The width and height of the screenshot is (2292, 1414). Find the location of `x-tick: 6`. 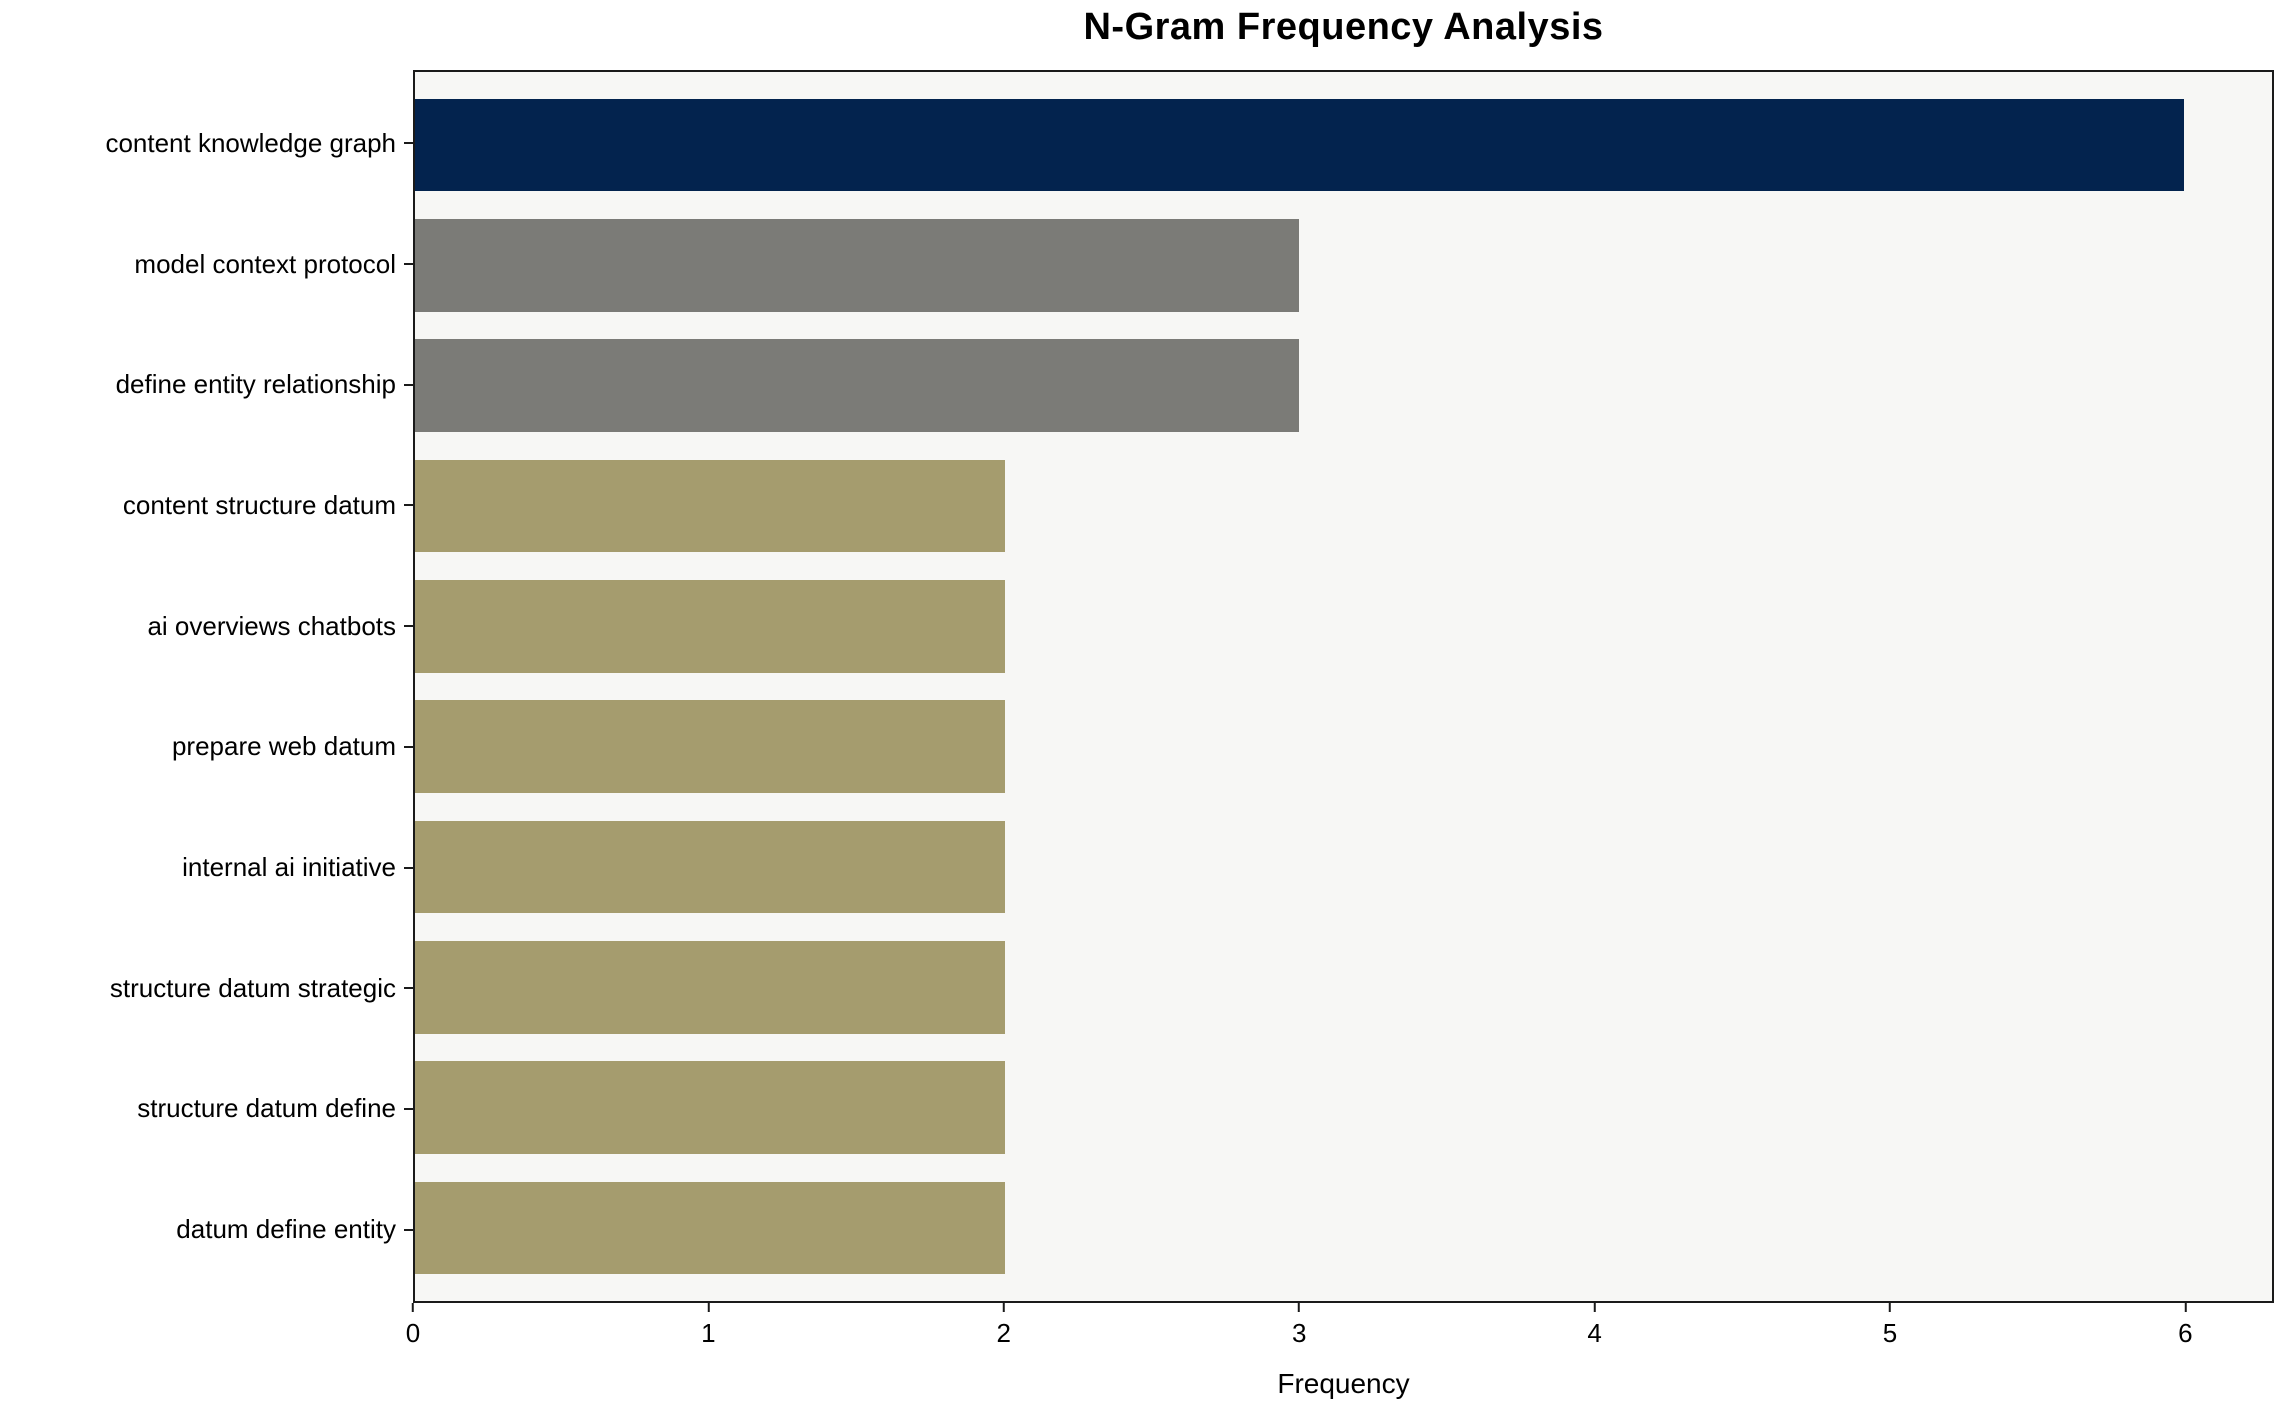

x-tick: 6 is located at coordinates (2185, 1326).